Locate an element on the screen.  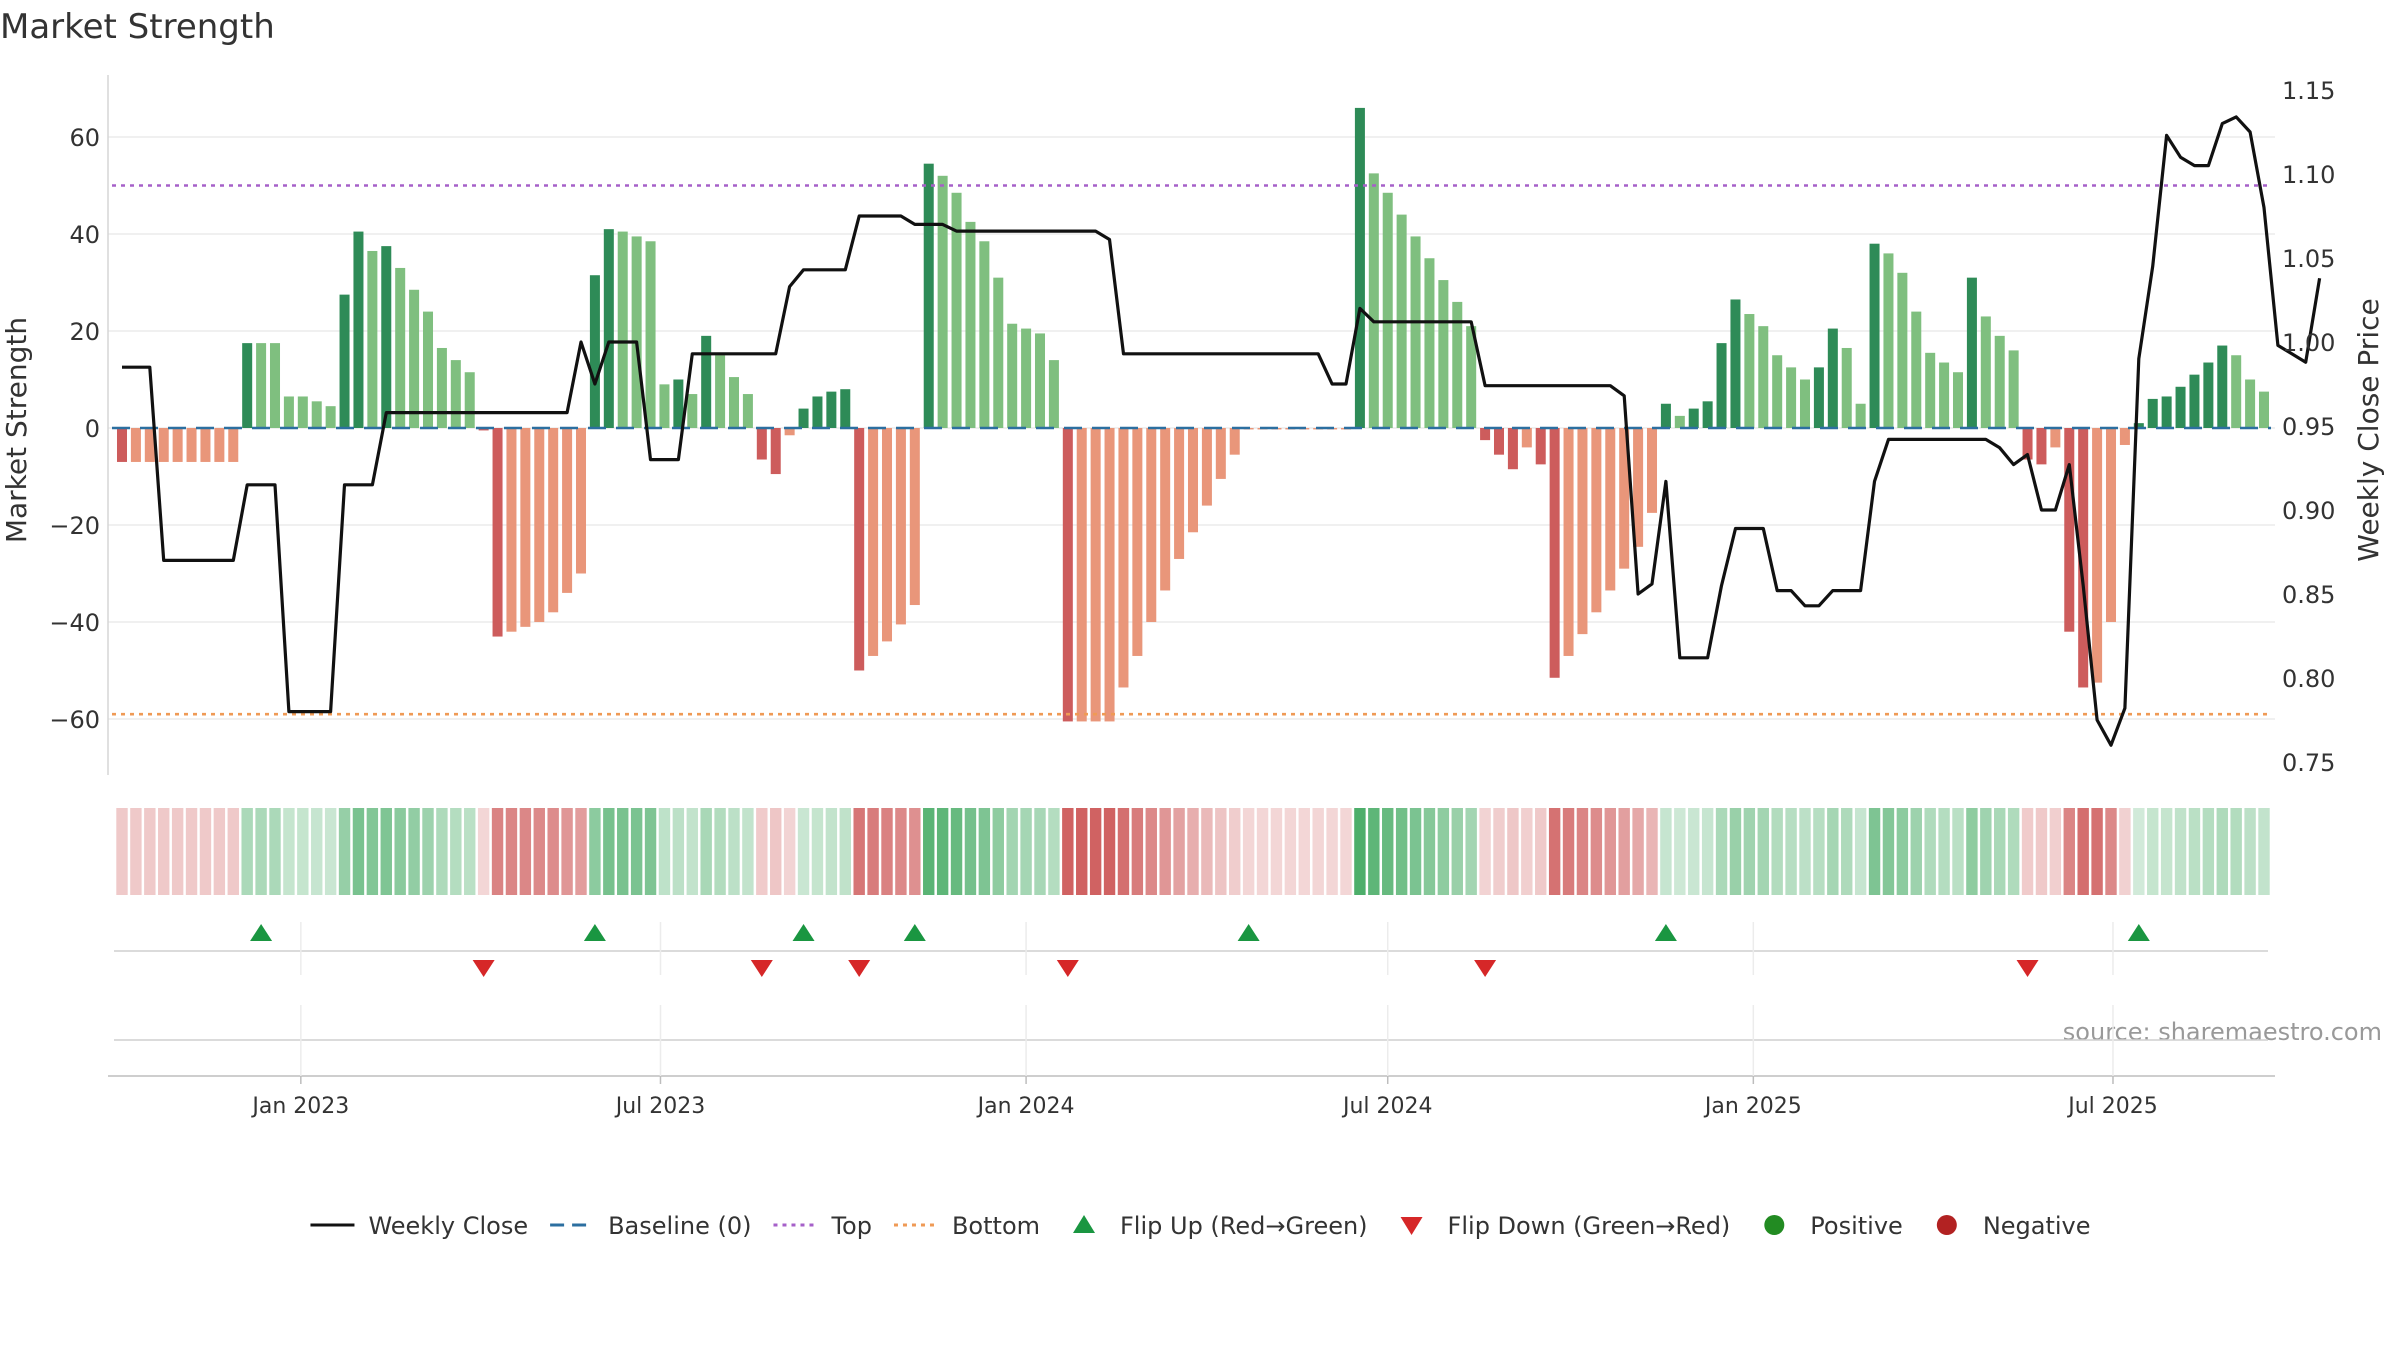
legend-item: Weekly Close is located at coordinates (419, 1226).